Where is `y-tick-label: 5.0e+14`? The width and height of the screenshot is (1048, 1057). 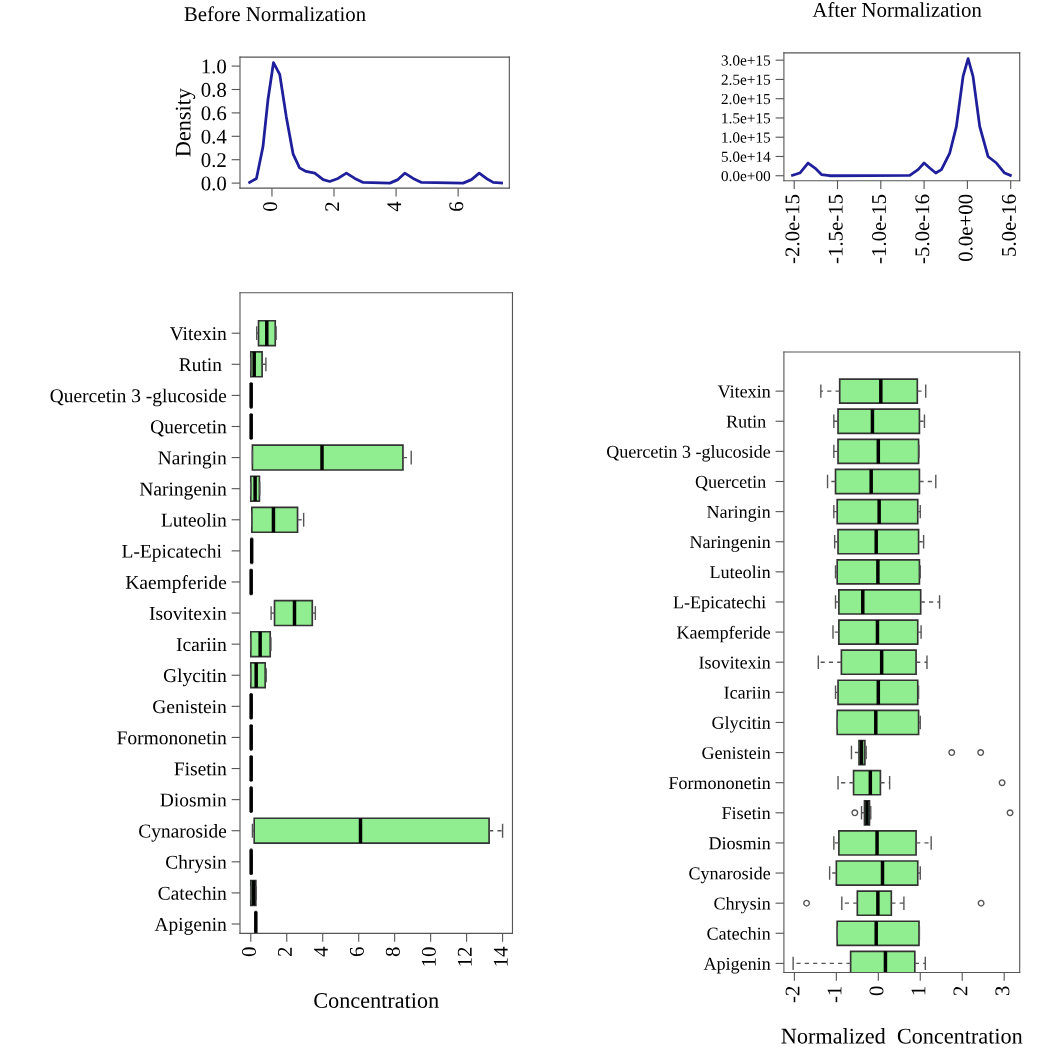 y-tick-label: 5.0e+14 is located at coordinates (746, 156).